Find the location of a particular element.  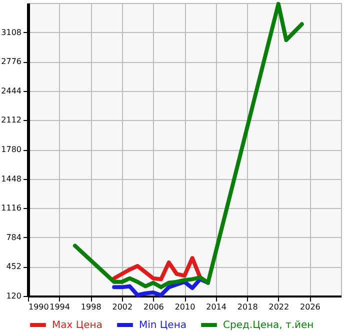

x-tick-label: 2010 is located at coordinates (185, 307).